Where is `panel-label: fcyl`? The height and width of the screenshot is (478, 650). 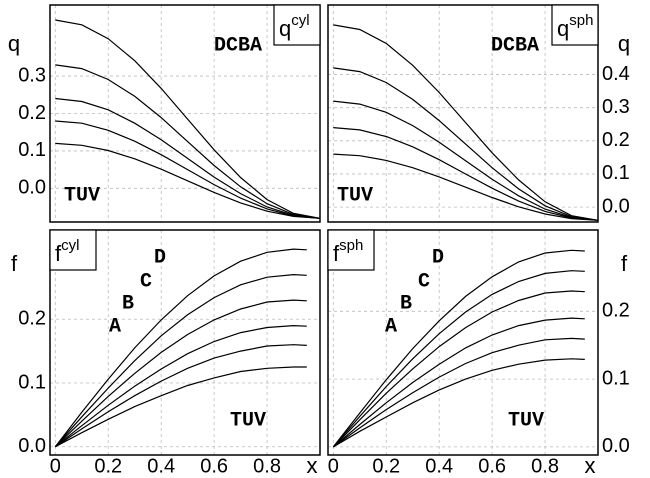
panel-label: fcyl is located at coordinates (67, 251).